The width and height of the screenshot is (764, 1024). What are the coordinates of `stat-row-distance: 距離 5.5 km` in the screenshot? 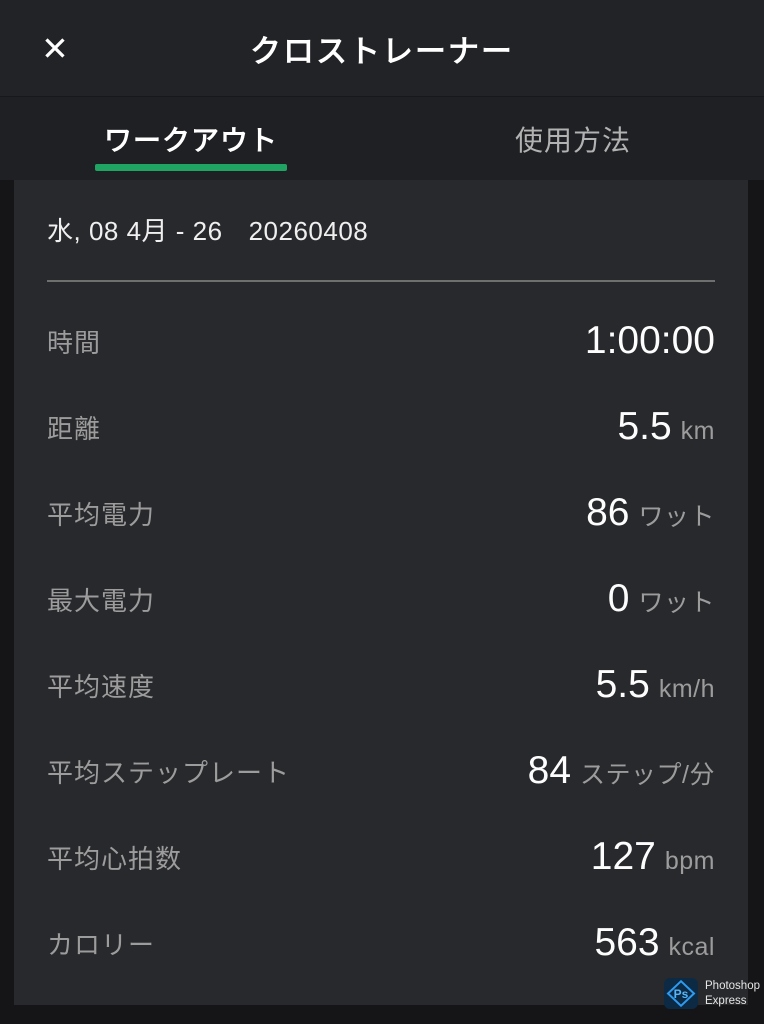 It's located at (381, 427).